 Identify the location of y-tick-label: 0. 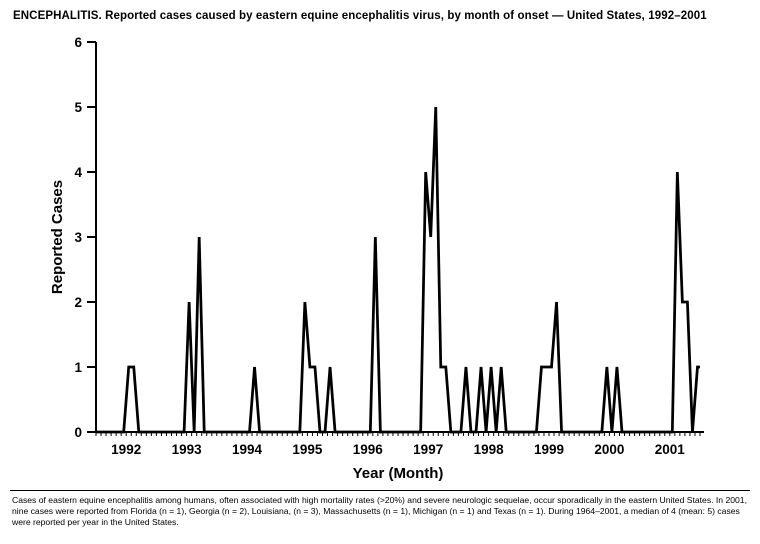
(78, 432).